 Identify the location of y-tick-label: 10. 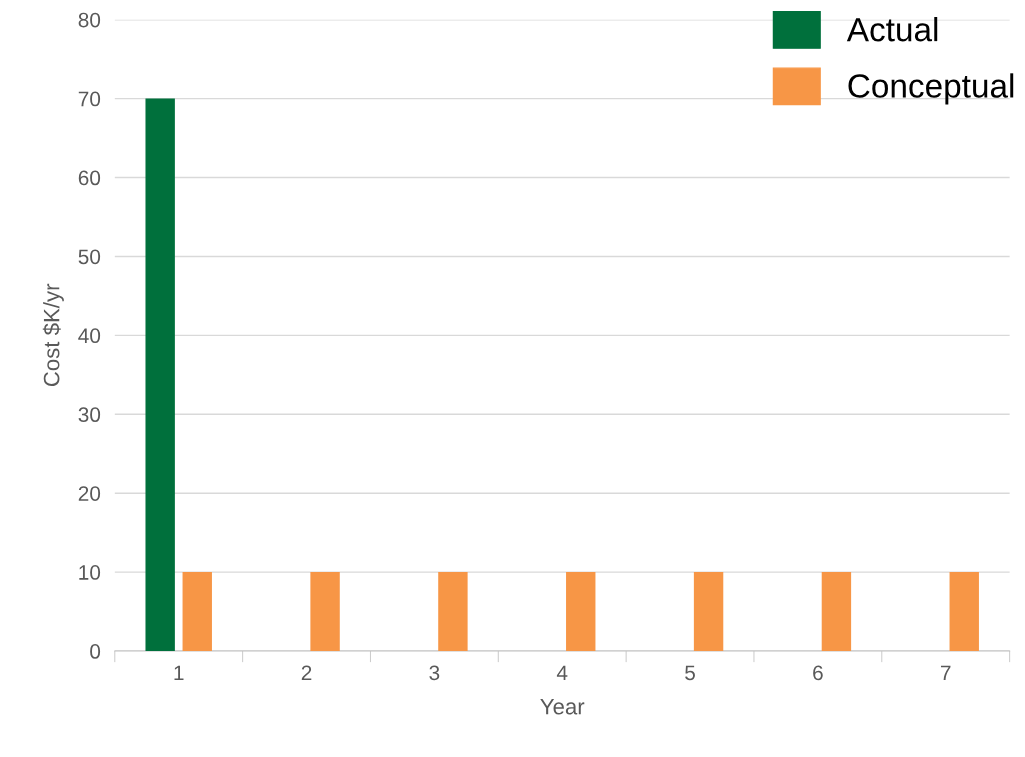
(90, 572).